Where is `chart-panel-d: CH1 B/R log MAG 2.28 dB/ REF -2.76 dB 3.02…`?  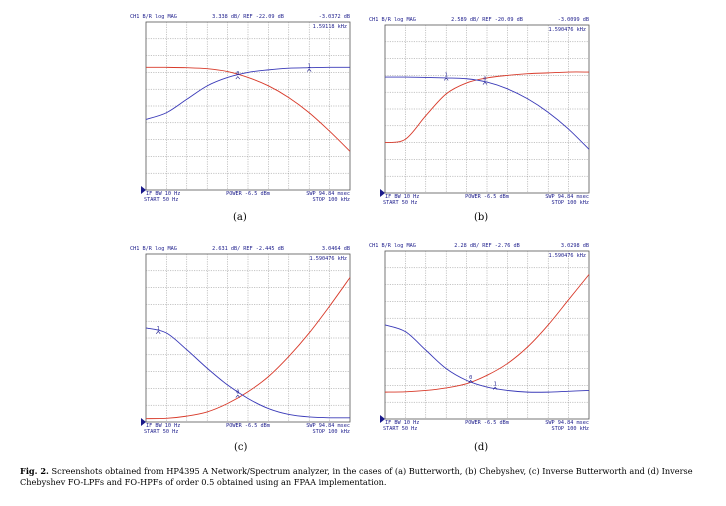
chart-panel-d: CH1 B/R log MAG 2.28 dB/ REF -2.76 dB 3.02… is located at coordinates (479, 336).